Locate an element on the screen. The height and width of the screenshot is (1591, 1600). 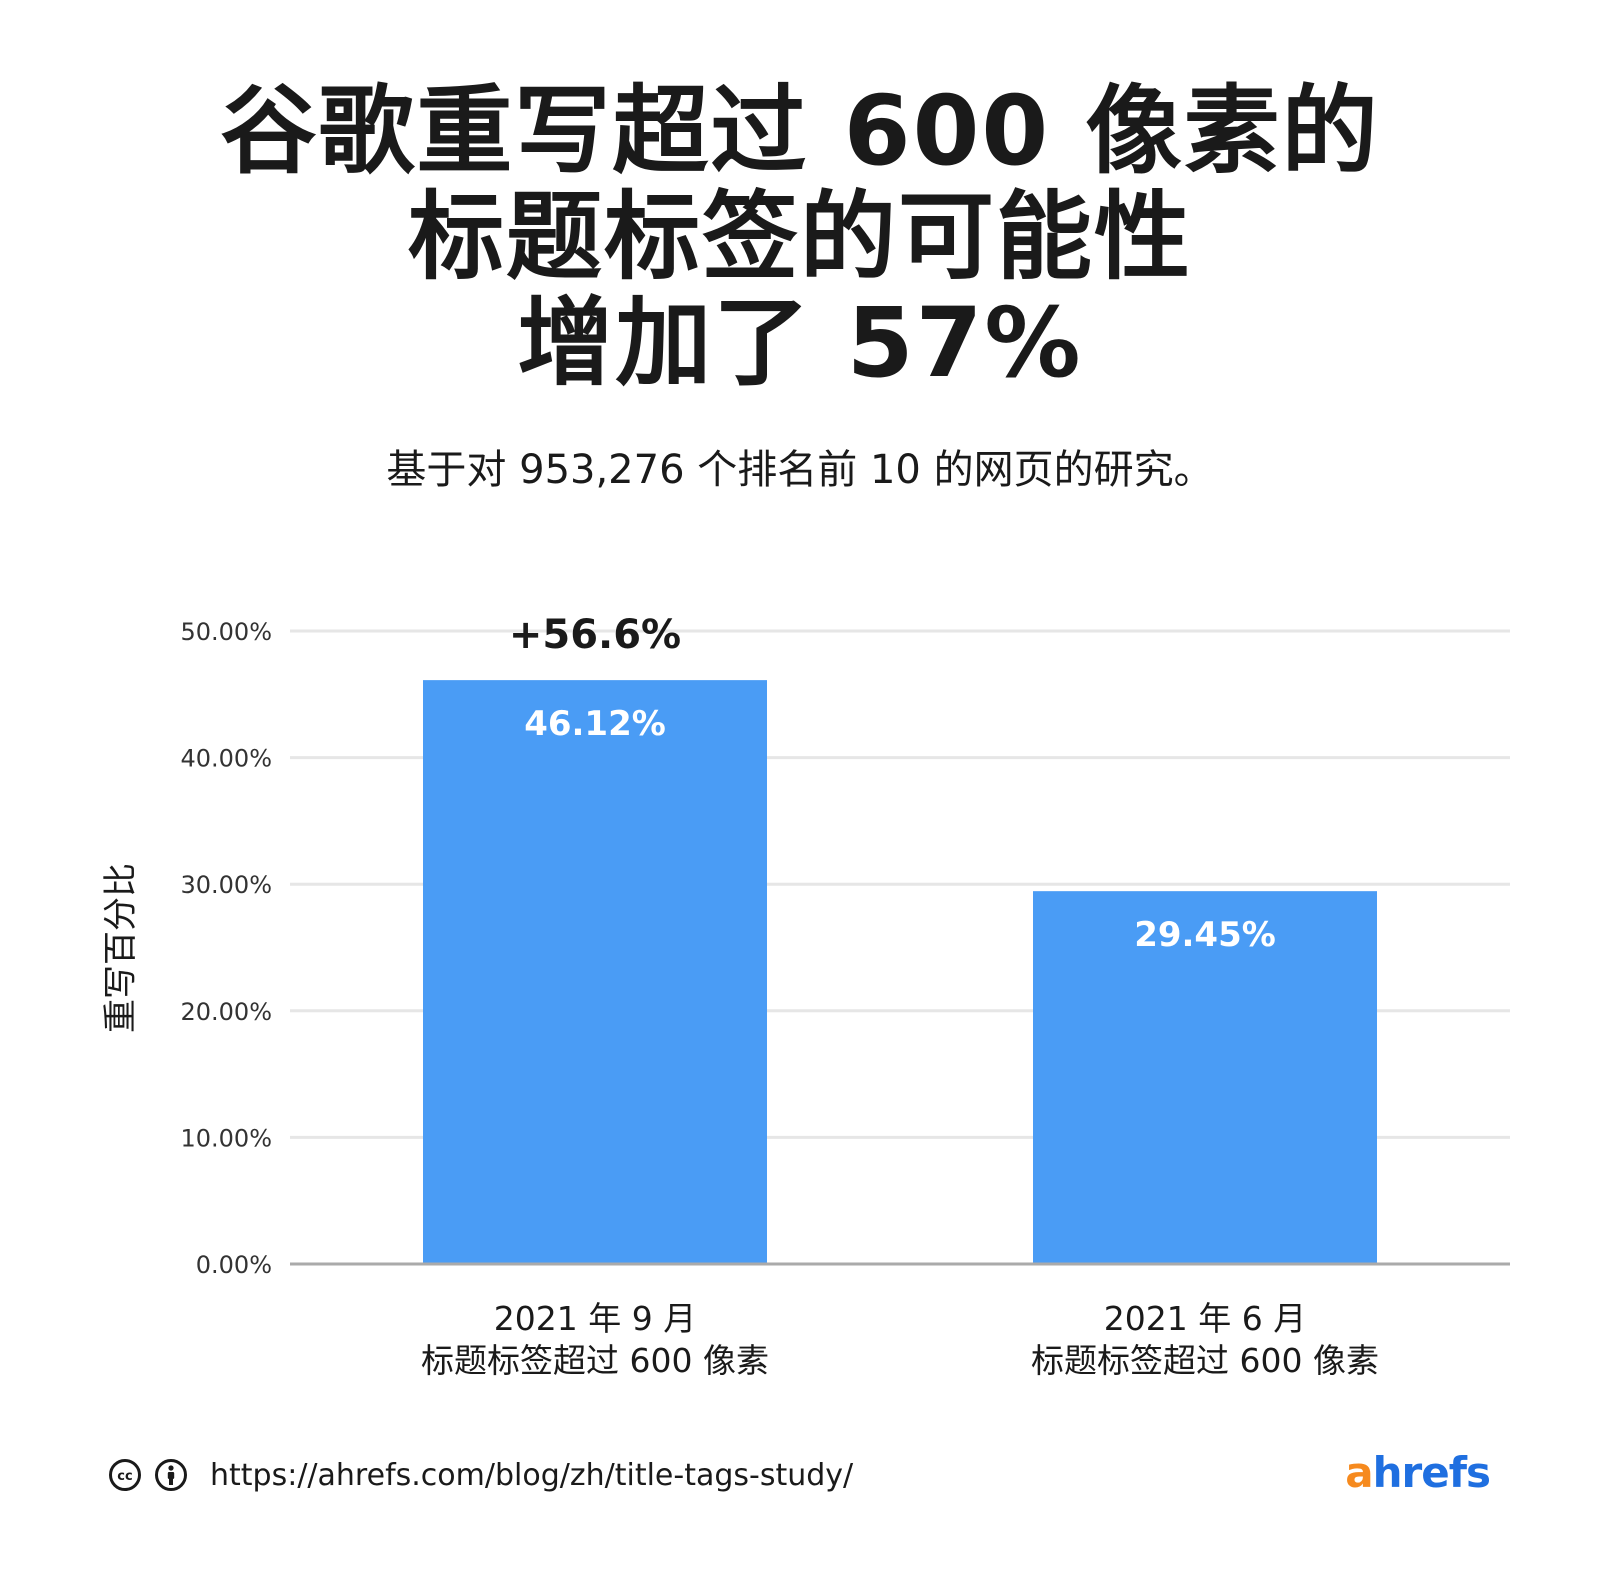
creative-commons-icon: cc is located at coordinates (125, 1475).